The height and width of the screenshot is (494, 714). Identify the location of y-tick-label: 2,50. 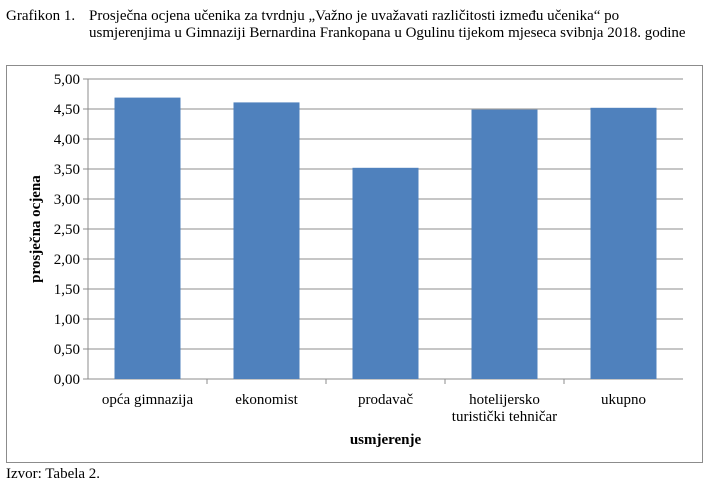
(67, 230).